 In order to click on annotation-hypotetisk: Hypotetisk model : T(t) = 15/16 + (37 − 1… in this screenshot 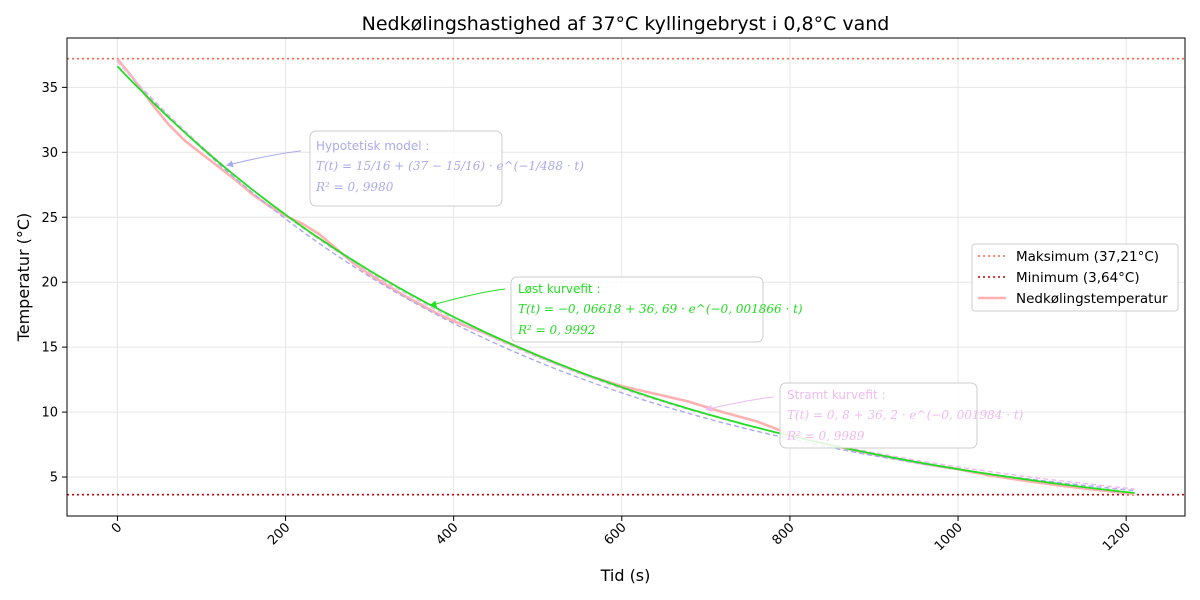, I will do `click(405, 168)`.